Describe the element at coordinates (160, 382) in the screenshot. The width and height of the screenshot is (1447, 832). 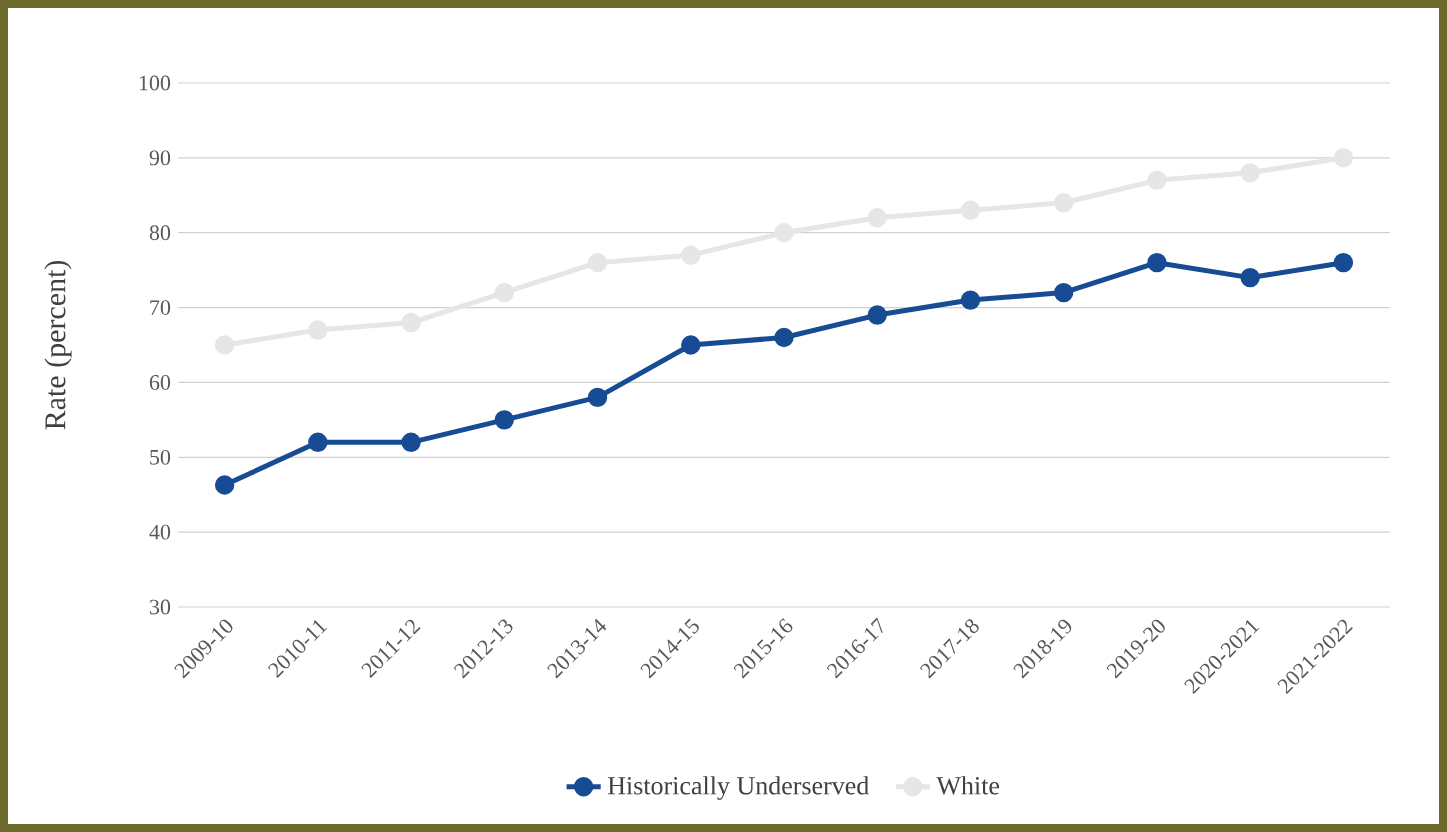
I see `y-tick-label: 60` at that location.